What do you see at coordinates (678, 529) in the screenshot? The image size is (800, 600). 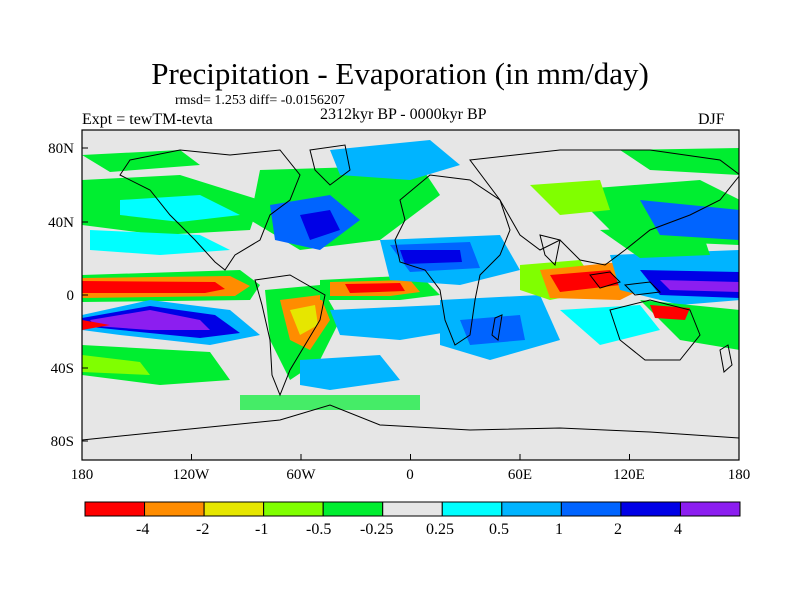 I see `colorbar-label: 4` at bounding box center [678, 529].